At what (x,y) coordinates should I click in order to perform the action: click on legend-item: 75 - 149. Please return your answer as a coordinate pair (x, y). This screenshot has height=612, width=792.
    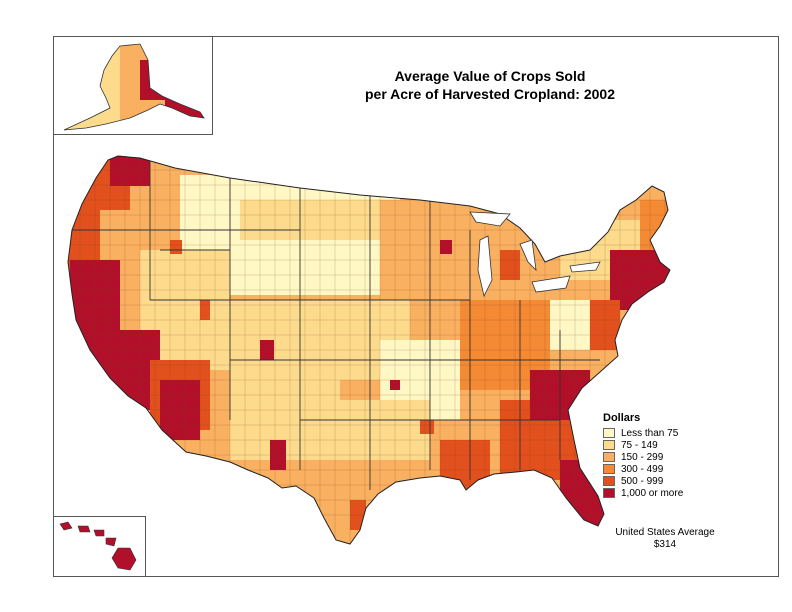
    Looking at the image, I should click on (643, 445).